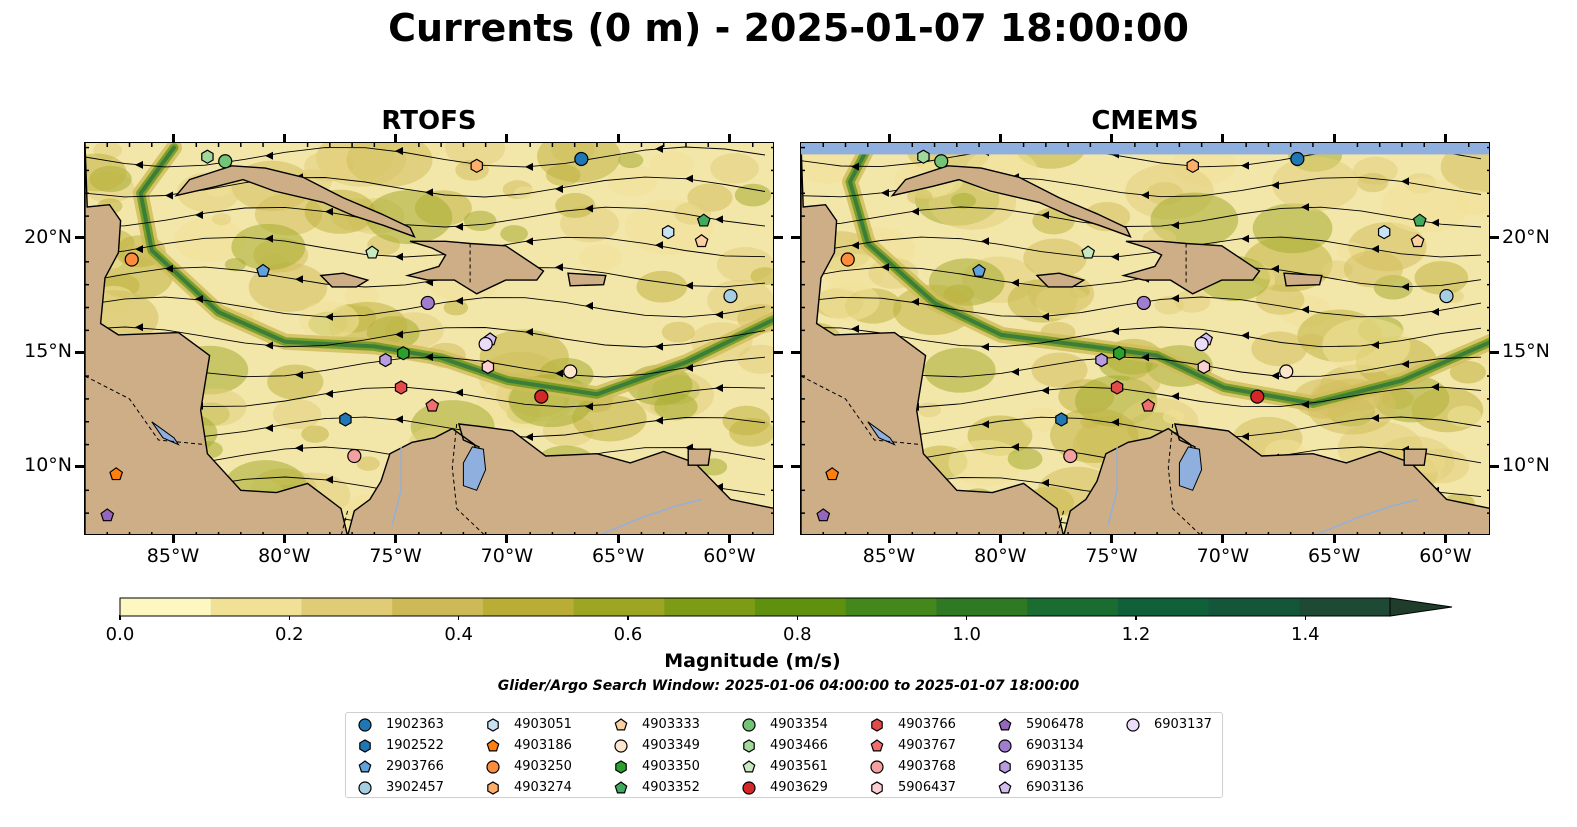 This screenshot has height=827, width=1577. What do you see at coordinates (912, 724) in the screenshot?
I see `legend-item: 4903766` at bounding box center [912, 724].